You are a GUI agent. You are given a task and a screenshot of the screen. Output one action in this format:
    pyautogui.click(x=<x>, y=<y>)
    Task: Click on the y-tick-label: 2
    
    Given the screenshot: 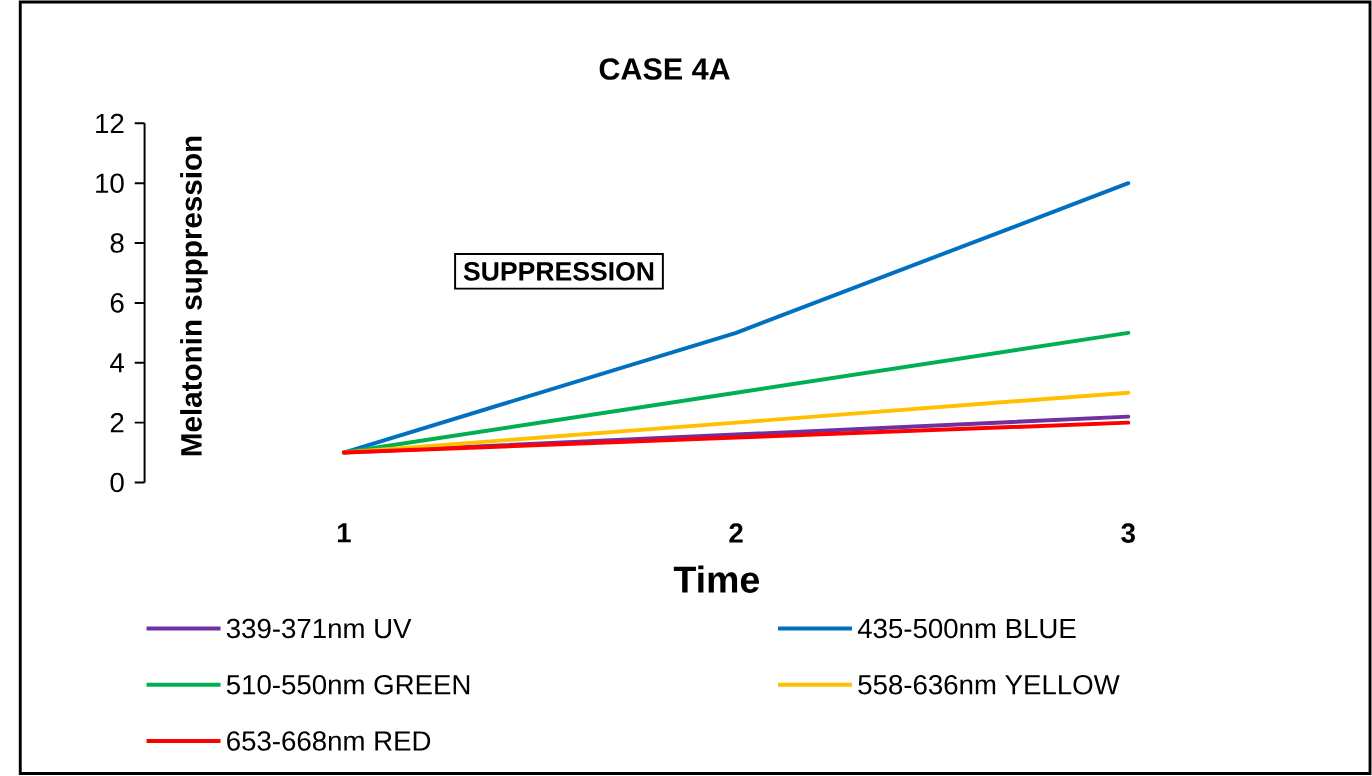 What is the action you would take?
    pyautogui.click(x=117, y=423)
    